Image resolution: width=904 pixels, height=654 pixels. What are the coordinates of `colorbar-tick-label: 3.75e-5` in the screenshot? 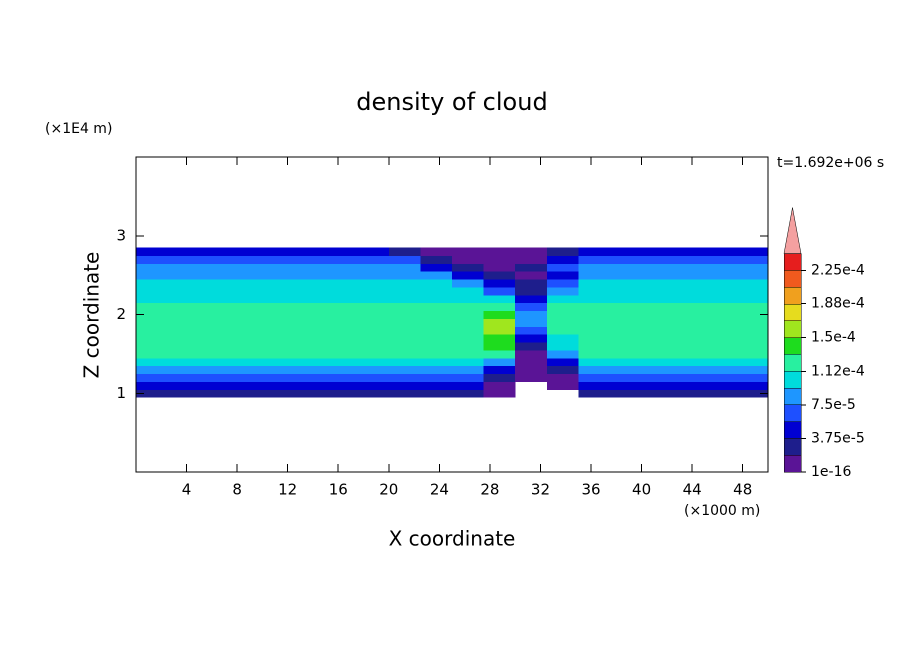 It's located at (838, 438).